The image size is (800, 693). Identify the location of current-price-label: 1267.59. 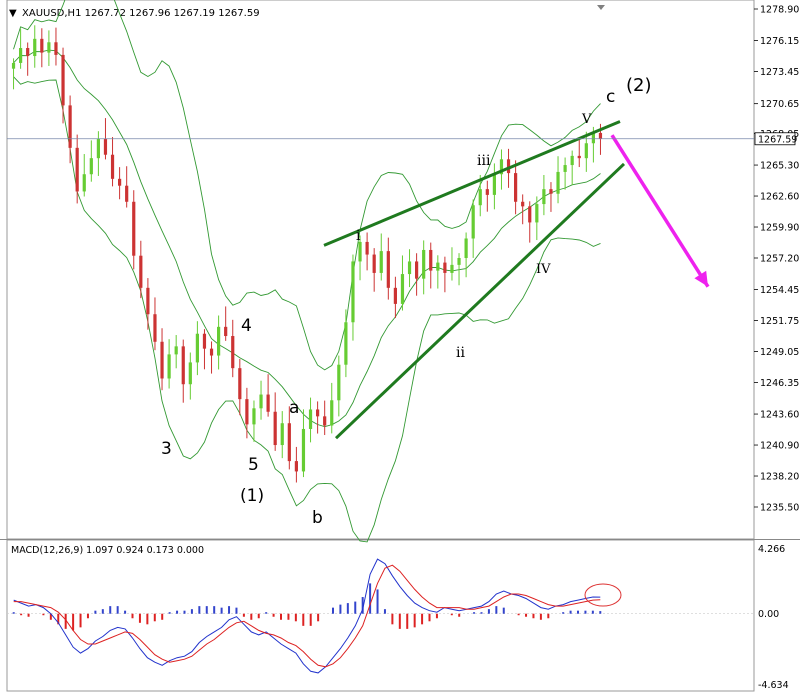
(777, 139).